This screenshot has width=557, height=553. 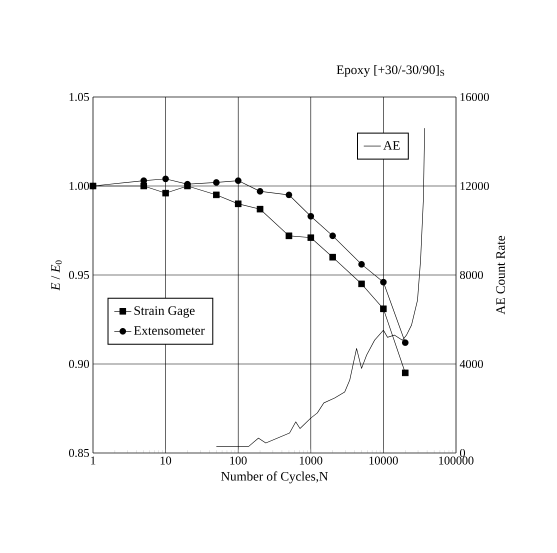 What do you see at coordinates (80, 97) in the screenshot?
I see `y-tick-label: 1.05` at bounding box center [80, 97].